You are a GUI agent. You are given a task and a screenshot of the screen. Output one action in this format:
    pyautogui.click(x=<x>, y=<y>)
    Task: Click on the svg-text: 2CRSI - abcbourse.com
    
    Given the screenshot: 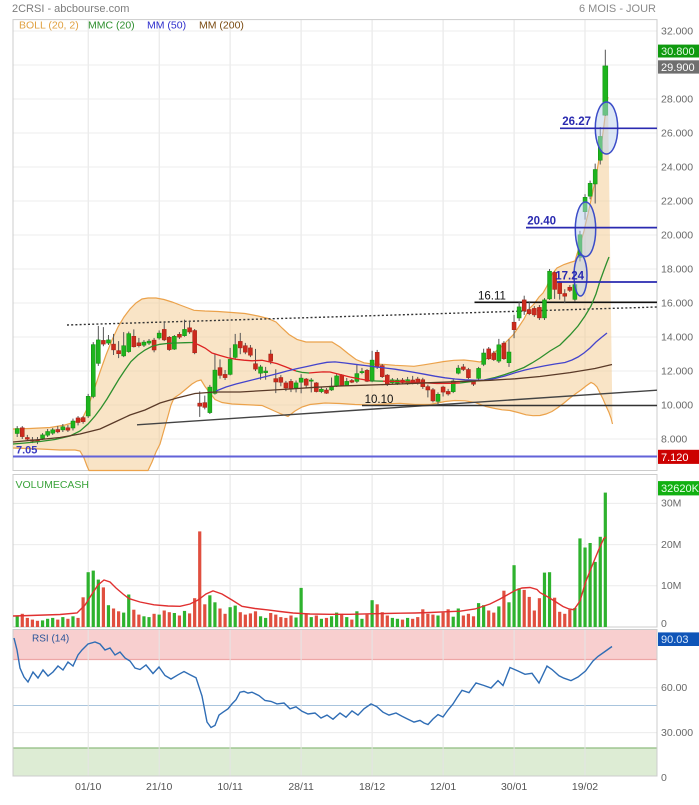 What is the action you would take?
    pyautogui.click(x=70, y=9)
    